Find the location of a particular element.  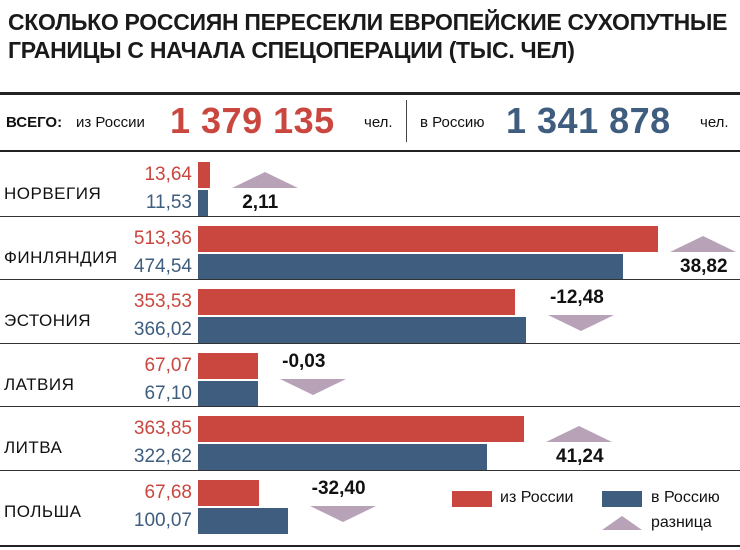

country-label: ПОЛЬША is located at coordinates (43, 511).